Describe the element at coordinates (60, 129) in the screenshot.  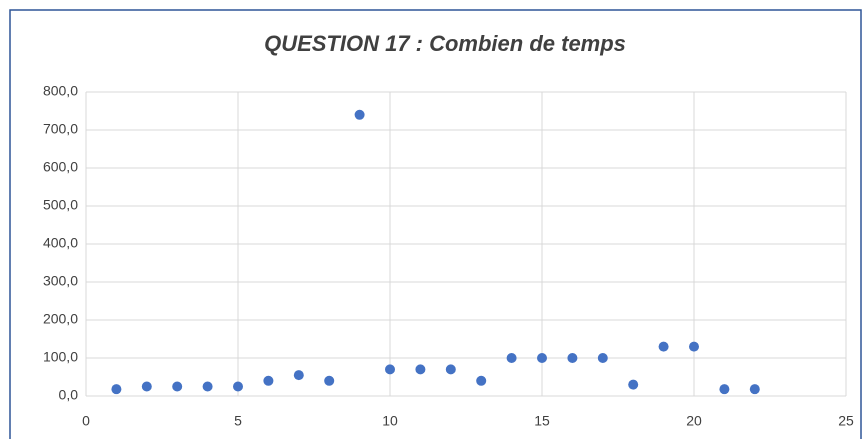
I see `y-tick-label: 700,0` at that location.